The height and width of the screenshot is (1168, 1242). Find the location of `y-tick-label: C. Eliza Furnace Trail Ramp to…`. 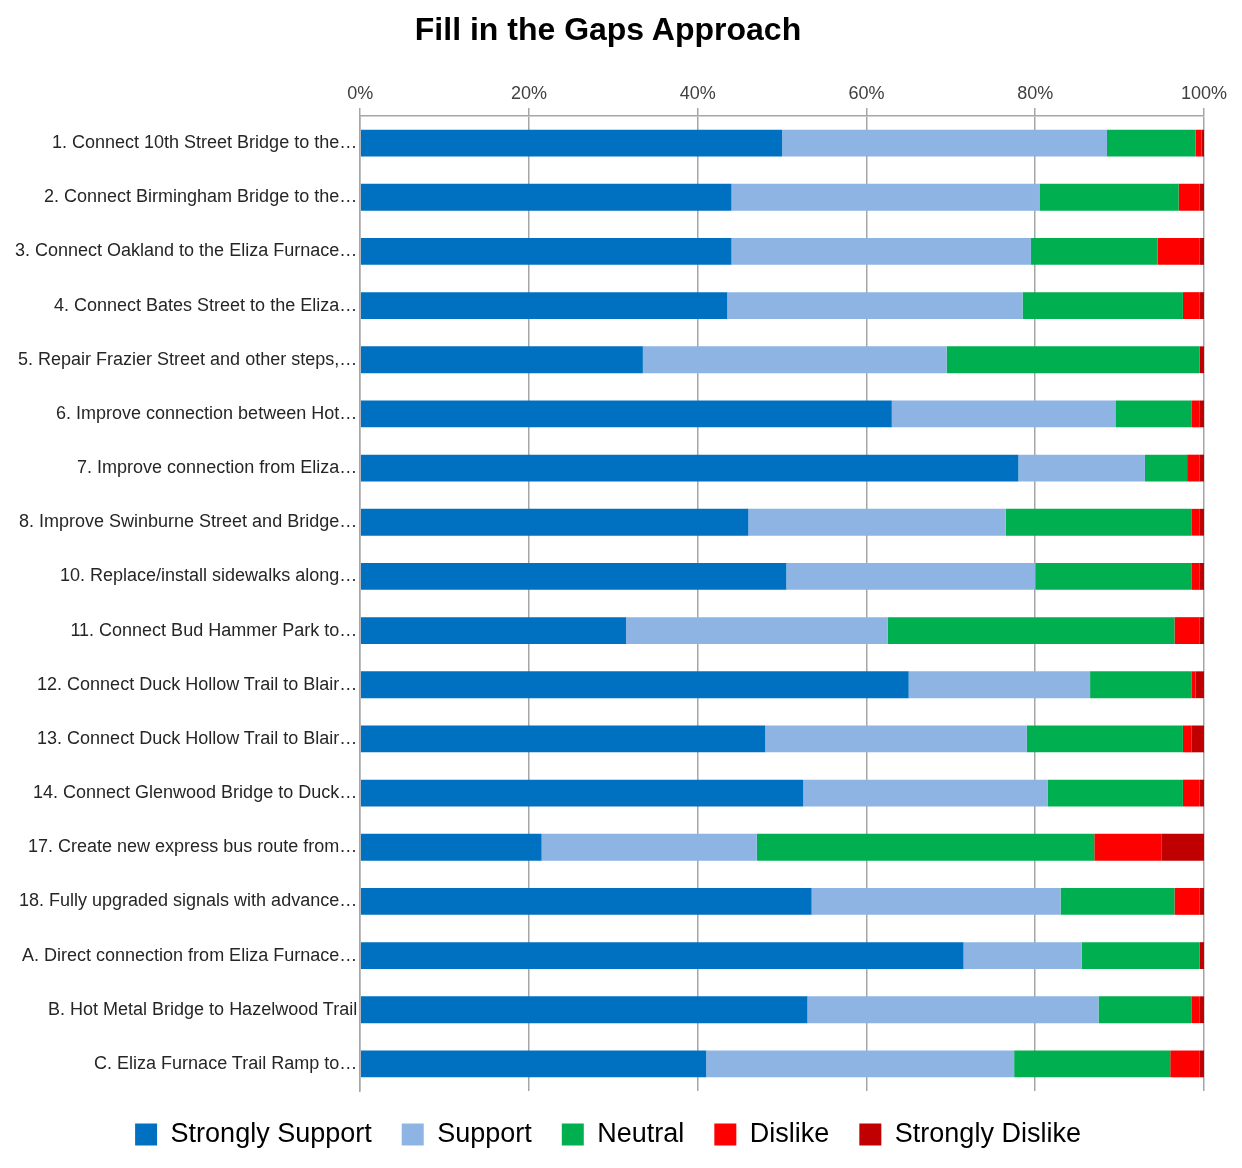

y-tick-label: C. Eliza Furnace Trail Ramp to… is located at coordinates (226, 1062).